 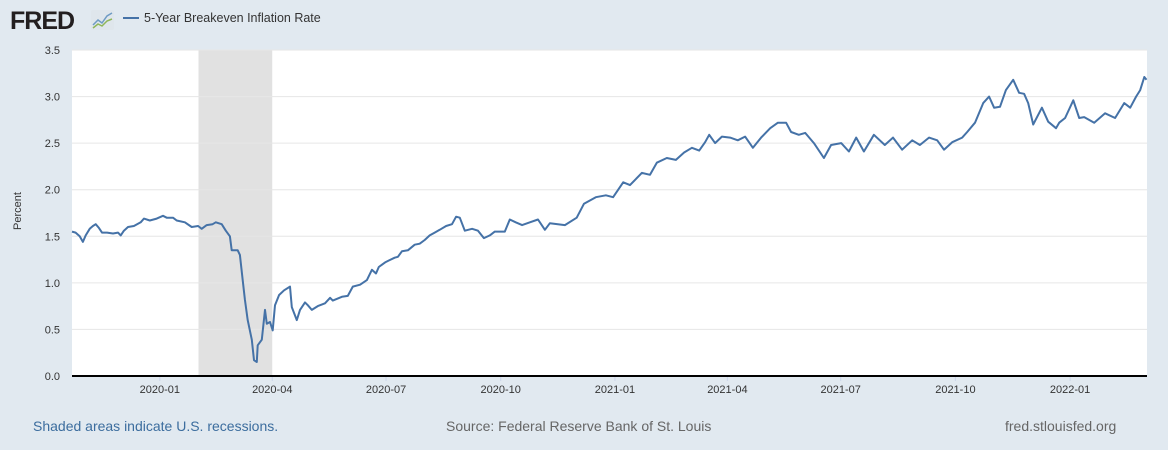 I want to click on y-tick-label: 0.0, so click(x=52, y=377).